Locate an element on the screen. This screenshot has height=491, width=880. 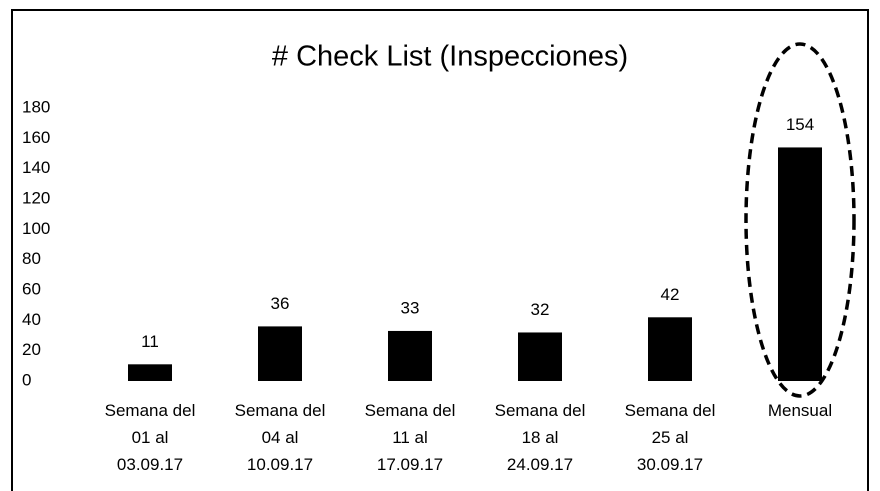
y-tick-label: 160 is located at coordinates (36, 137).